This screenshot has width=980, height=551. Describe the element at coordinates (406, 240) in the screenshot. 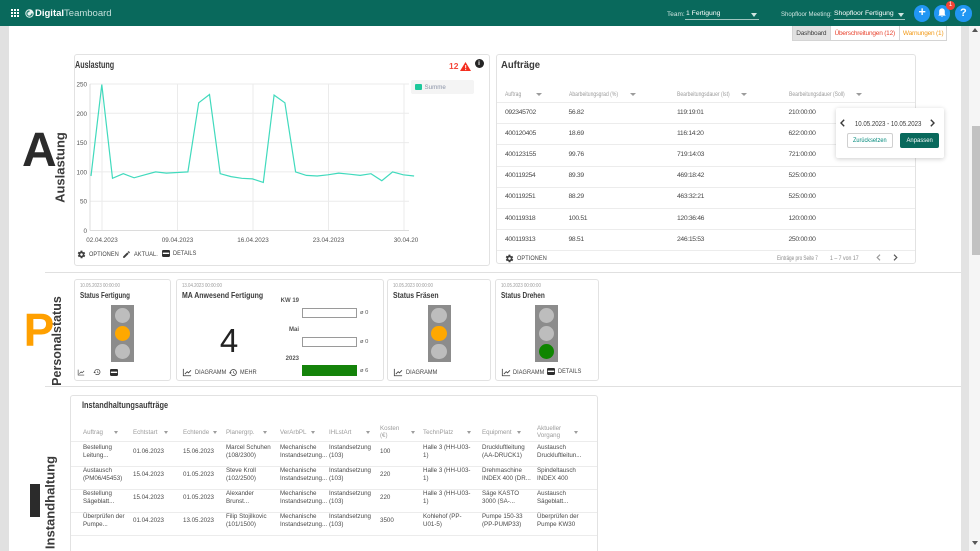

I see `svg-text: 30.04.20` at that location.